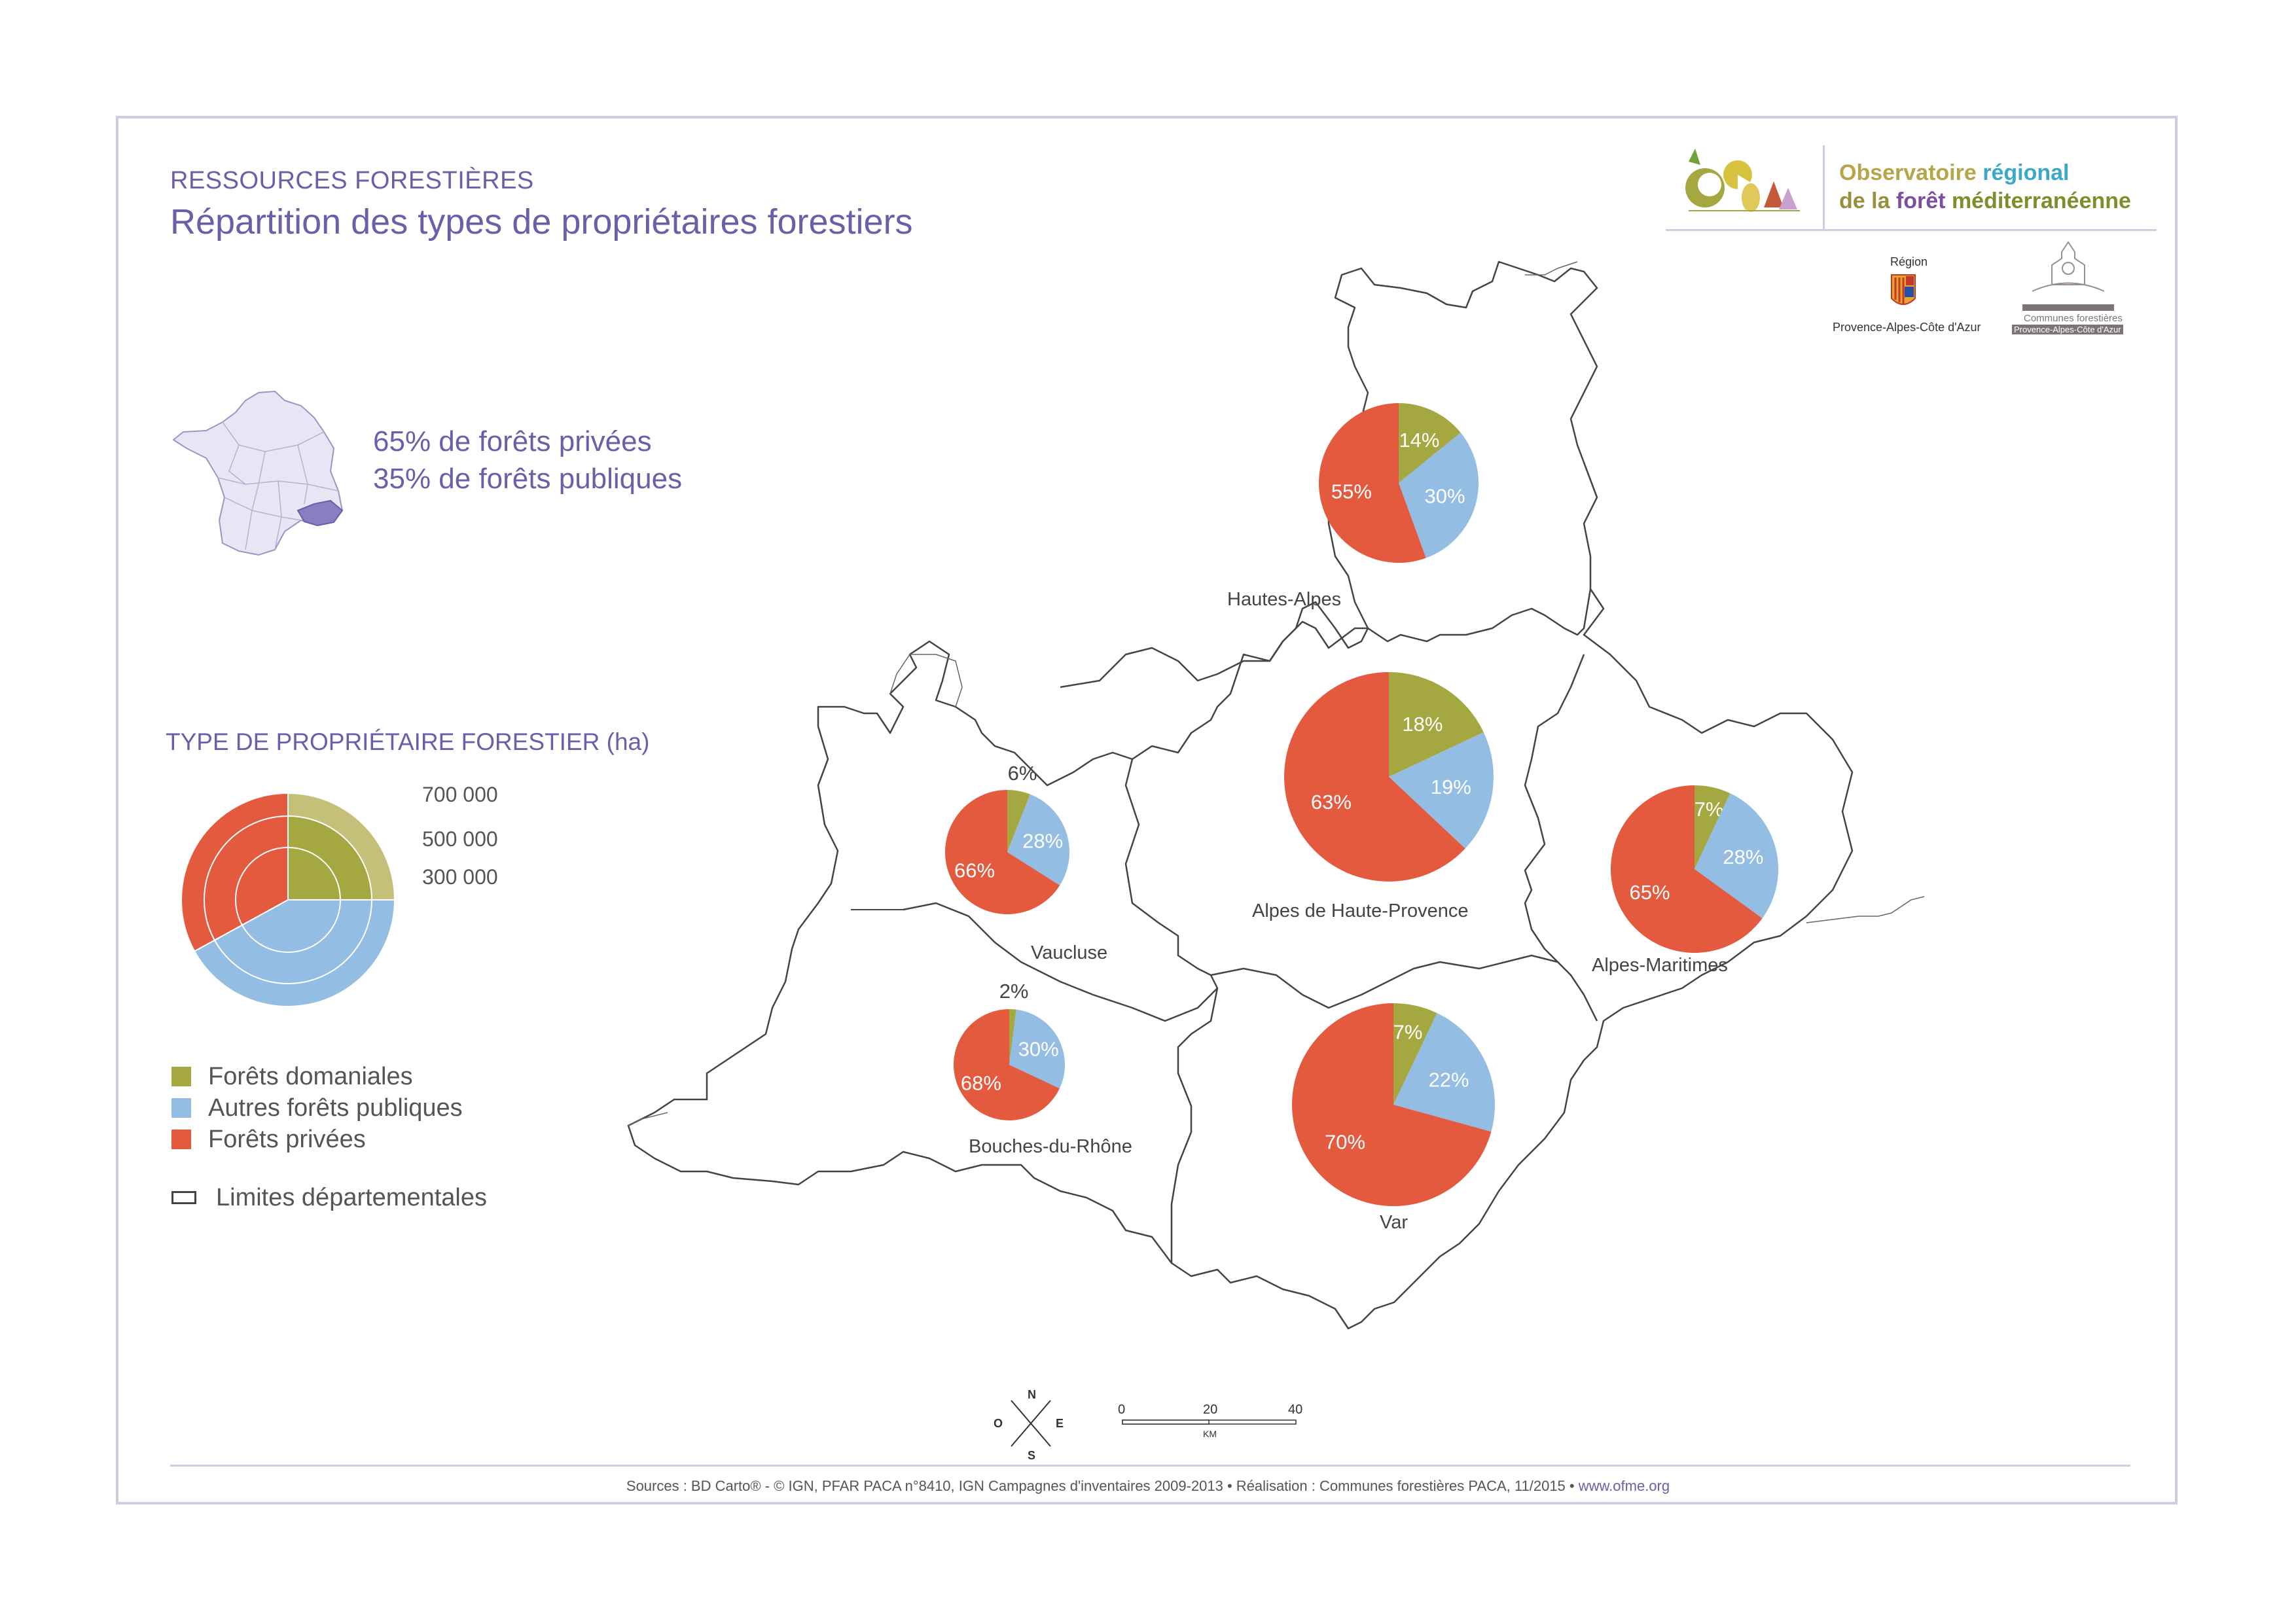  I want to click on legend-proportional-circles, so click(288, 899).